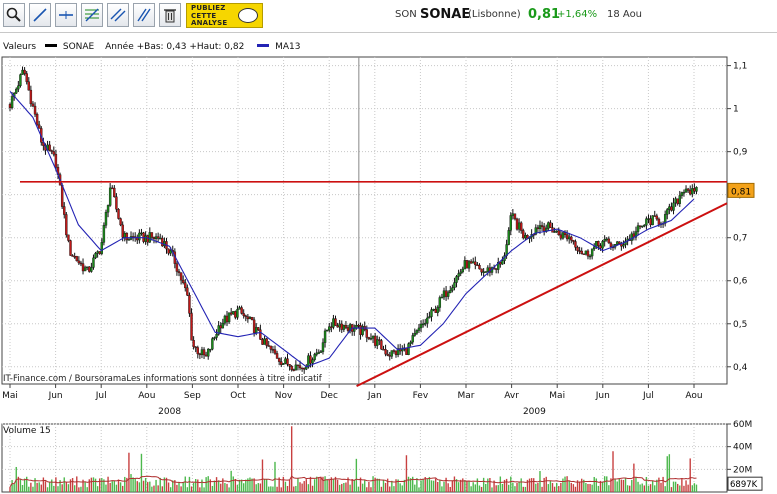  I want to click on horizontal-line-button, so click(66, 15).